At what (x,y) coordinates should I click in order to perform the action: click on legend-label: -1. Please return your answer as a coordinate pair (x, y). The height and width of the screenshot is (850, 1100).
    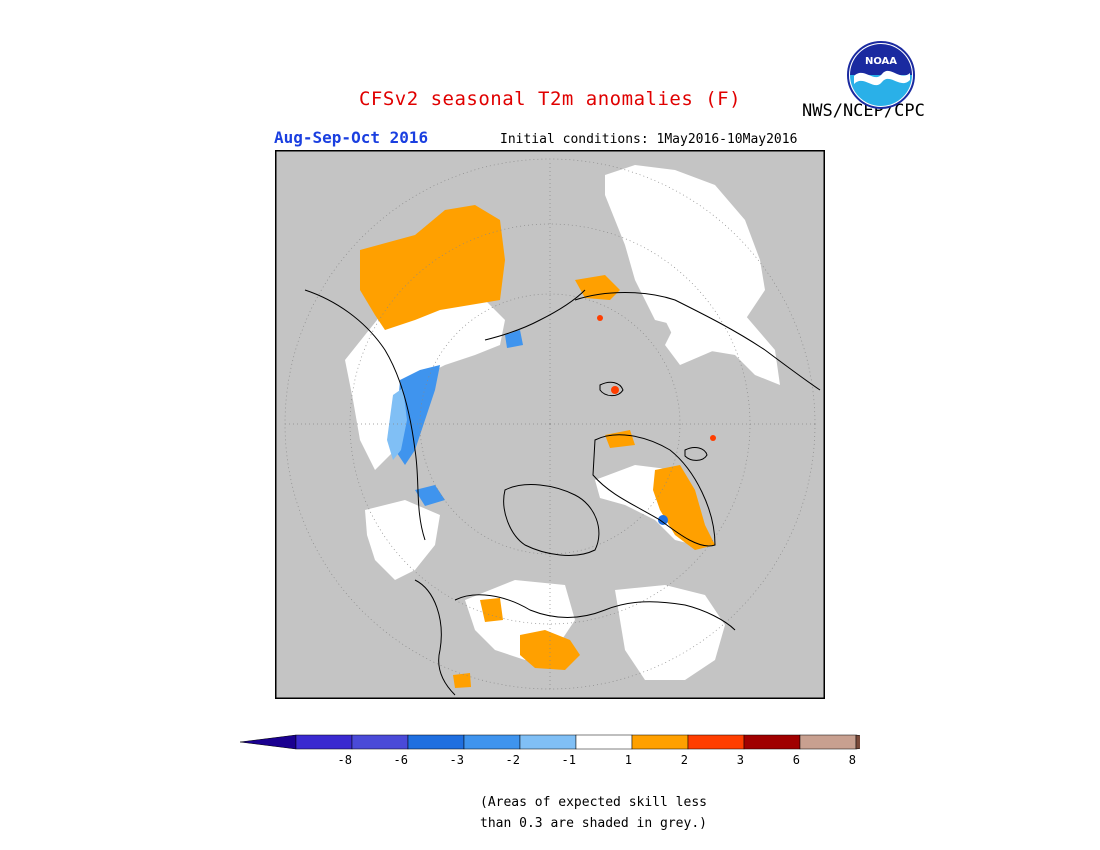
    Looking at the image, I should click on (569, 760).